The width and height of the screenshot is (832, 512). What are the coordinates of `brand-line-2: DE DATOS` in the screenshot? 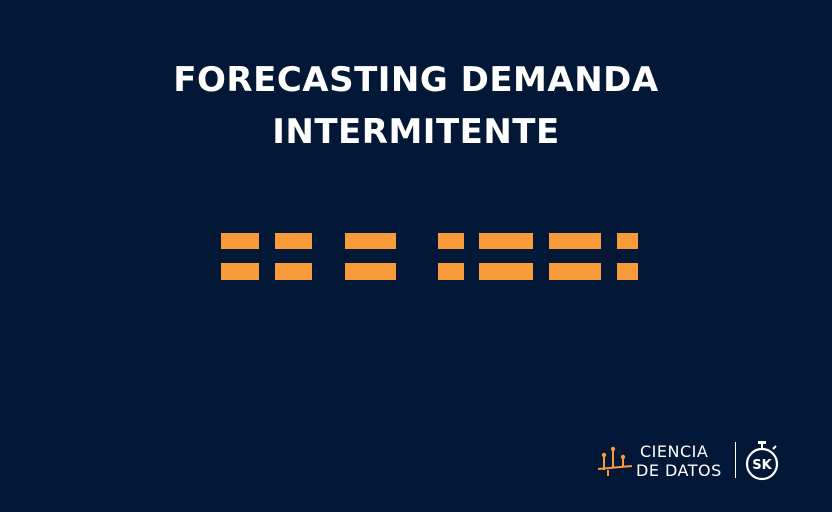 It's located at (679, 470).